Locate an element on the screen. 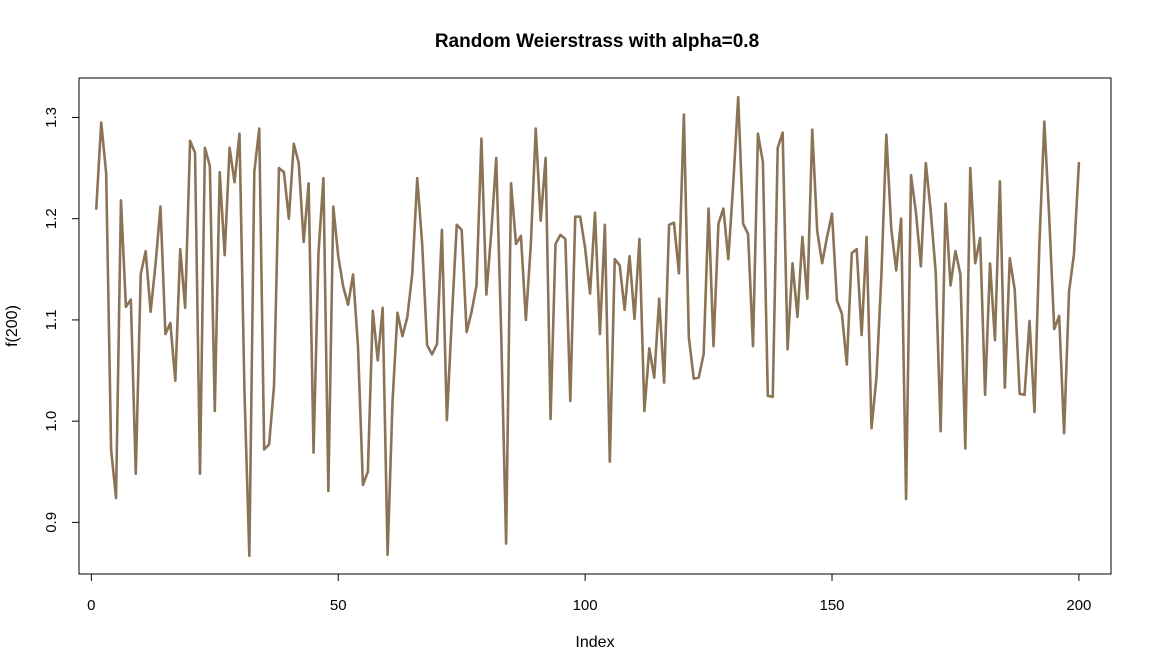 The width and height of the screenshot is (1152, 672). x-tick-label: 50 is located at coordinates (338, 605).